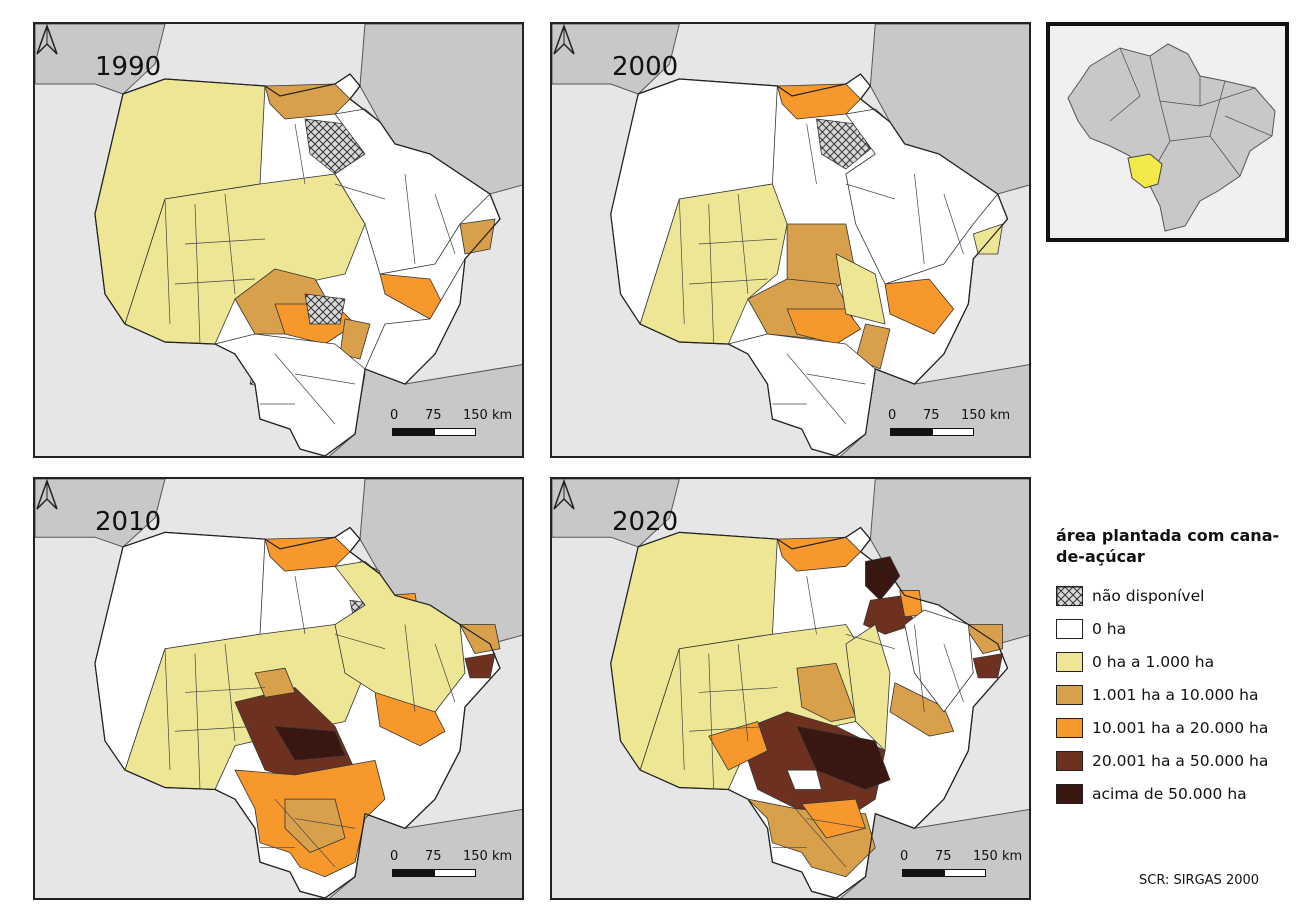 The width and height of the screenshot is (1299, 919). Describe the element at coordinates (1069, 596) in the screenshot. I see `crosshatch-swatch` at that location.